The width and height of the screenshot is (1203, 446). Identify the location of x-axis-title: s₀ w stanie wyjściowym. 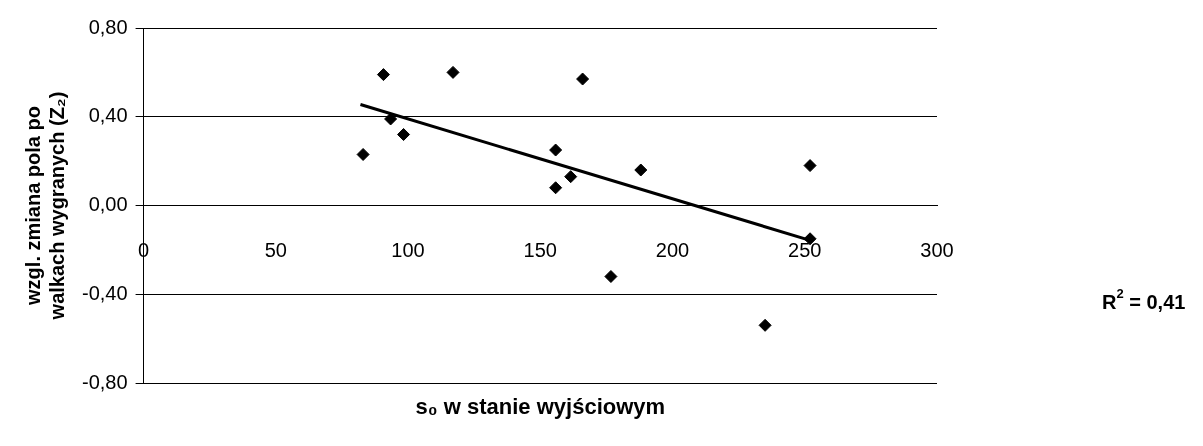
(540, 407).